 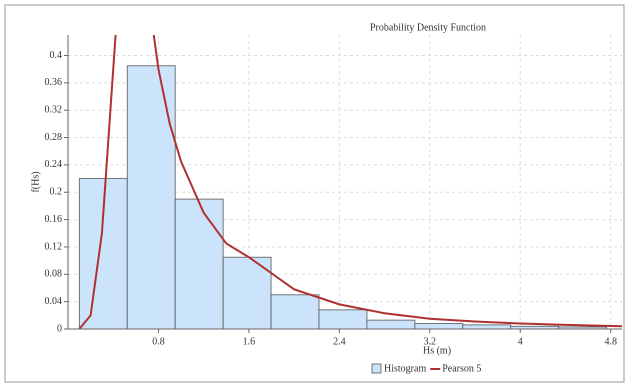 I want to click on x-tick-label: 1.6, so click(x=249, y=341).